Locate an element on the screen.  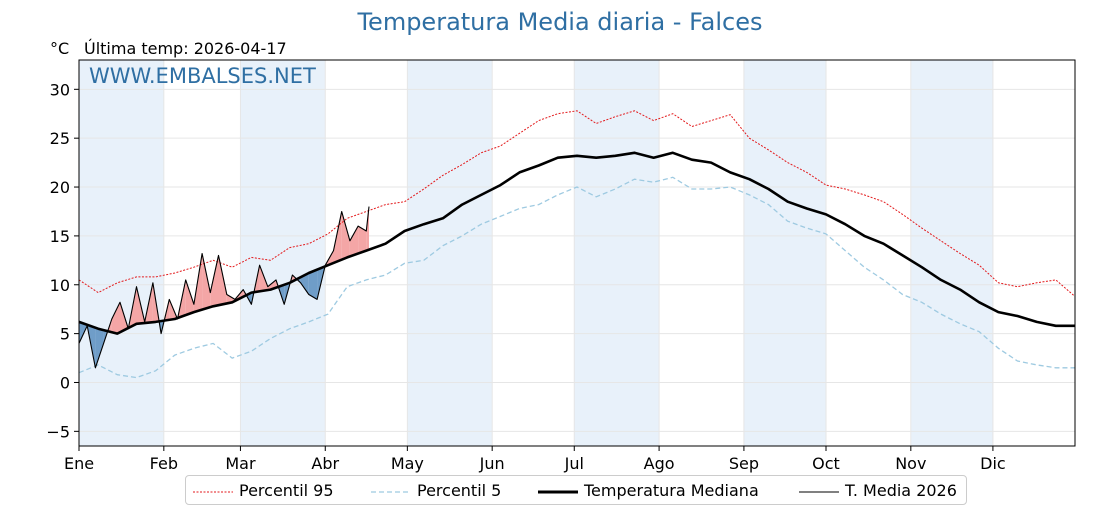
x-tick-label: Oct is located at coordinates (826, 463).